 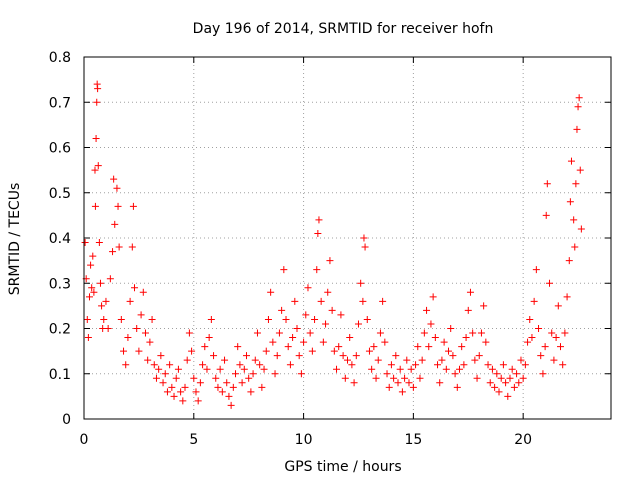 What do you see at coordinates (60, 239) in the screenshot?
I see `y-tick-label: 0.4` at bounding box center [60, 239].